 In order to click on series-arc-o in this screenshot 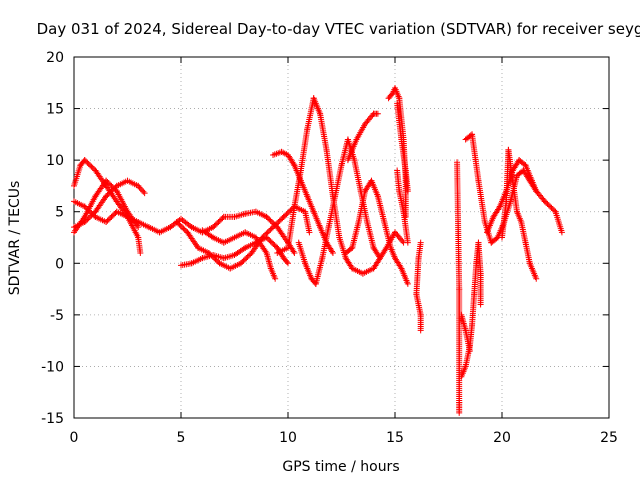, I will do `click(402, 206)`.